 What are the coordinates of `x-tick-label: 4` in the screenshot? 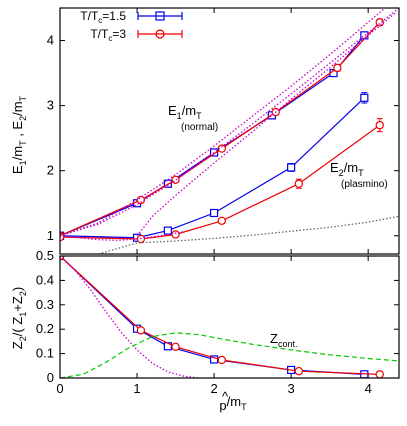 It's located at (368, 388).